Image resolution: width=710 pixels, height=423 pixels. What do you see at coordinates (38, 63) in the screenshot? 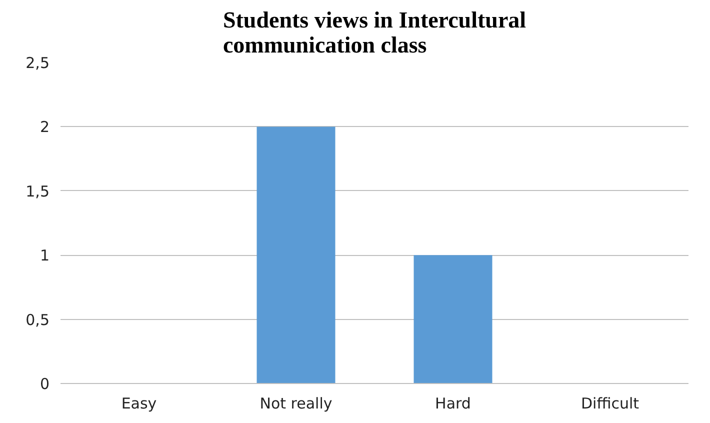
I see `y-tick-label: 2,5` at bounding box center [38, 63].